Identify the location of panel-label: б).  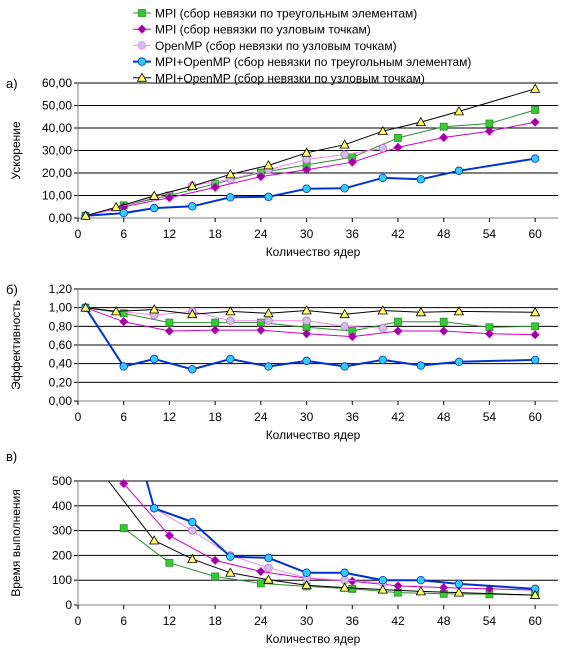
(12, 289).